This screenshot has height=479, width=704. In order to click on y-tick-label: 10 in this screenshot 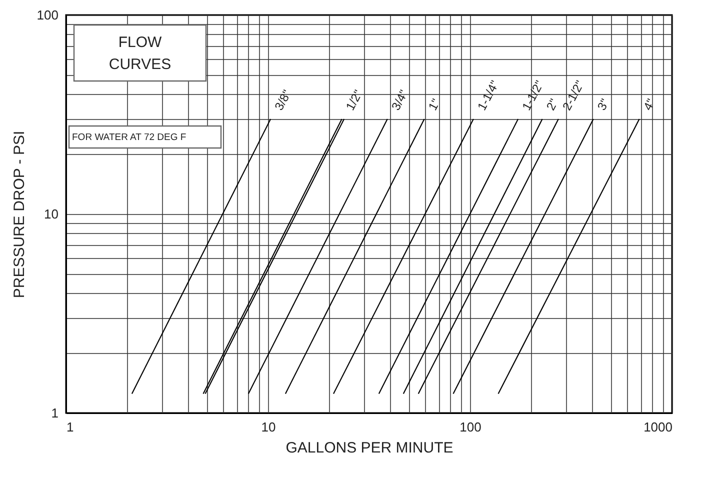, I will do `click(51, 214)`.